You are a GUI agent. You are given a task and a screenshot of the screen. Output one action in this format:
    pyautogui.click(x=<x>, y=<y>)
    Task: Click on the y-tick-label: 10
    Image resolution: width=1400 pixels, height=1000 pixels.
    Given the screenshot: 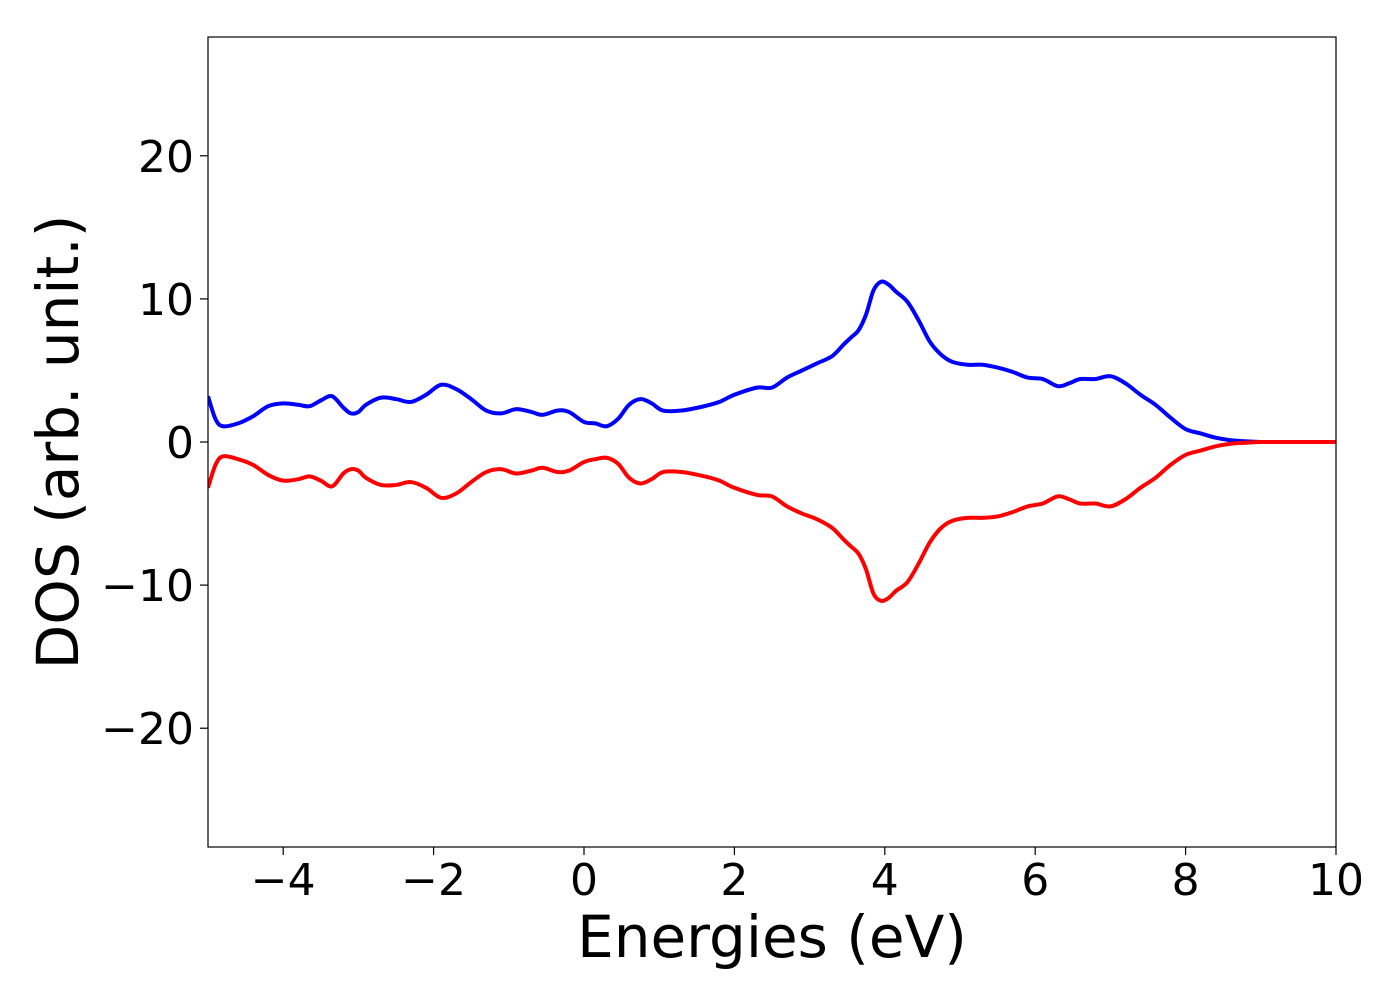 What is the action you would take?
    pyautogui.click(x=166, y=300)
    